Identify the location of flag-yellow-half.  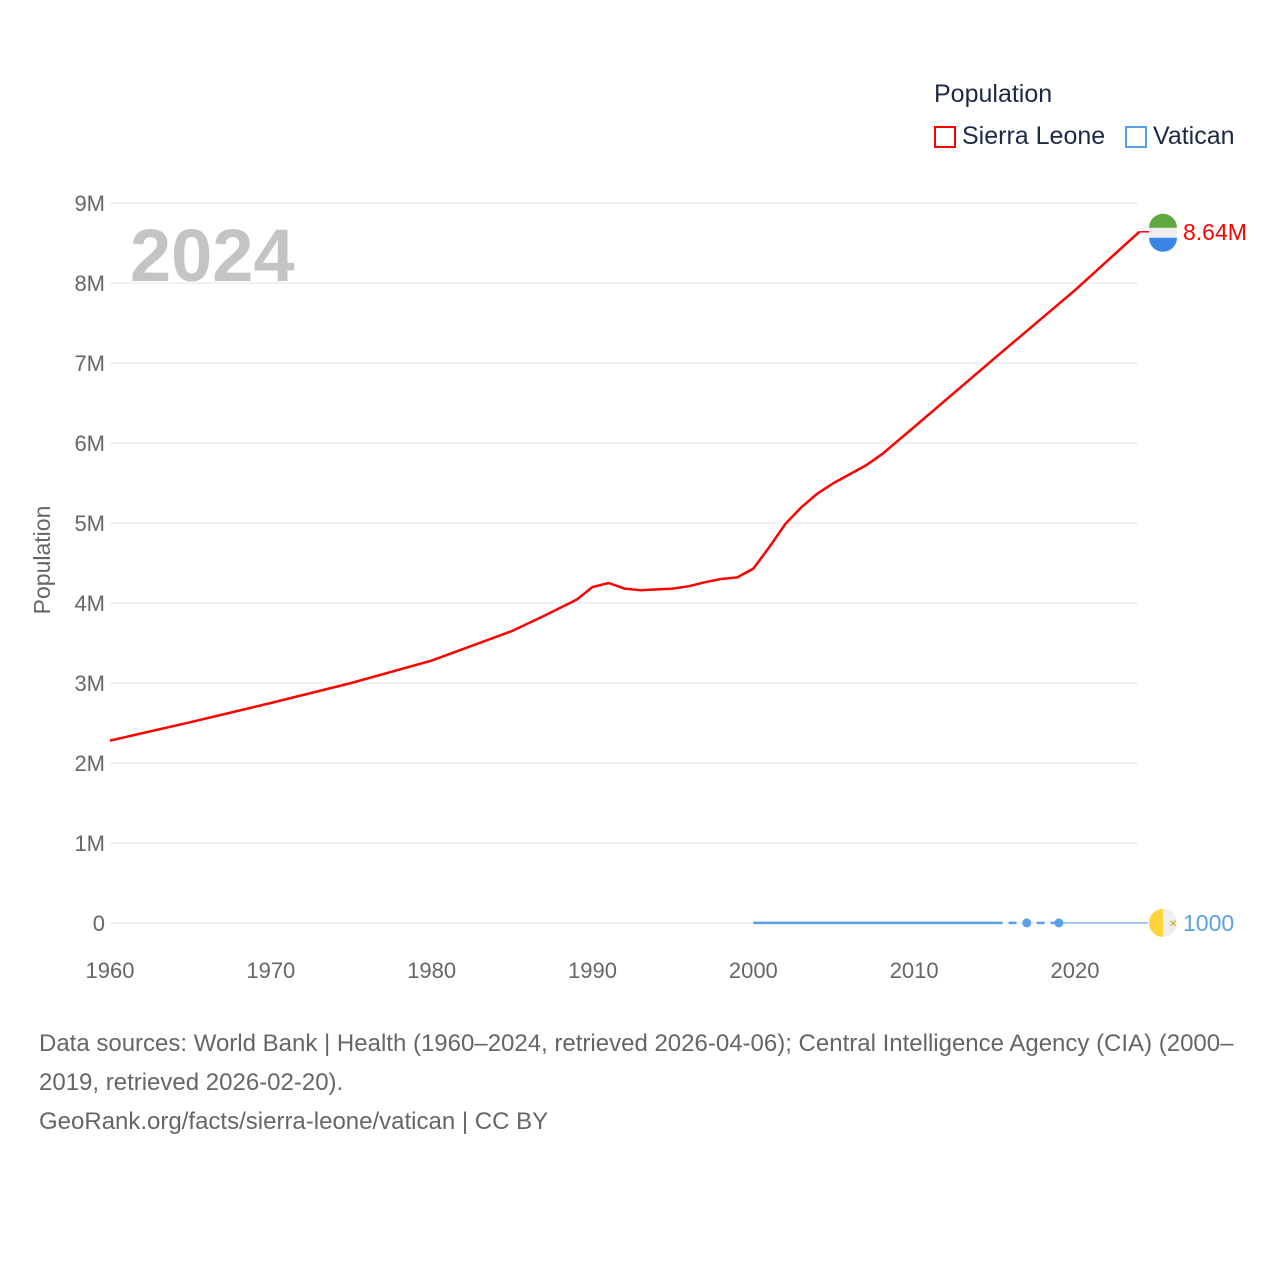
(1156, 922).